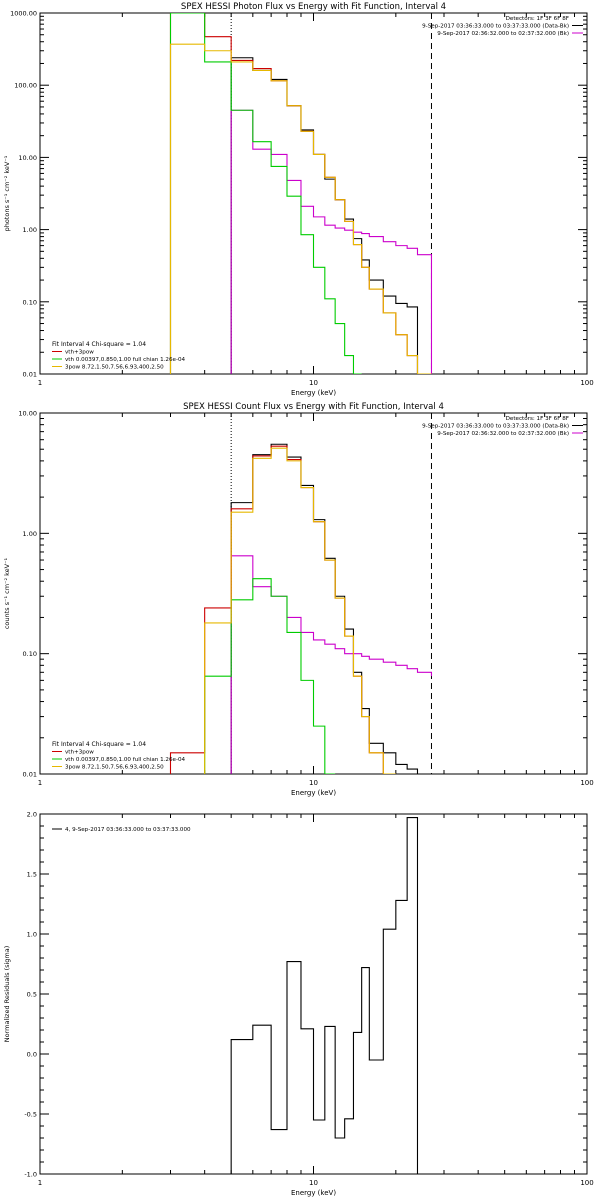  What do you see at coordinates (32, 1055) in the screenshot?
I see `y-tick-label: 0.0` at bounding box center [32, 1055].